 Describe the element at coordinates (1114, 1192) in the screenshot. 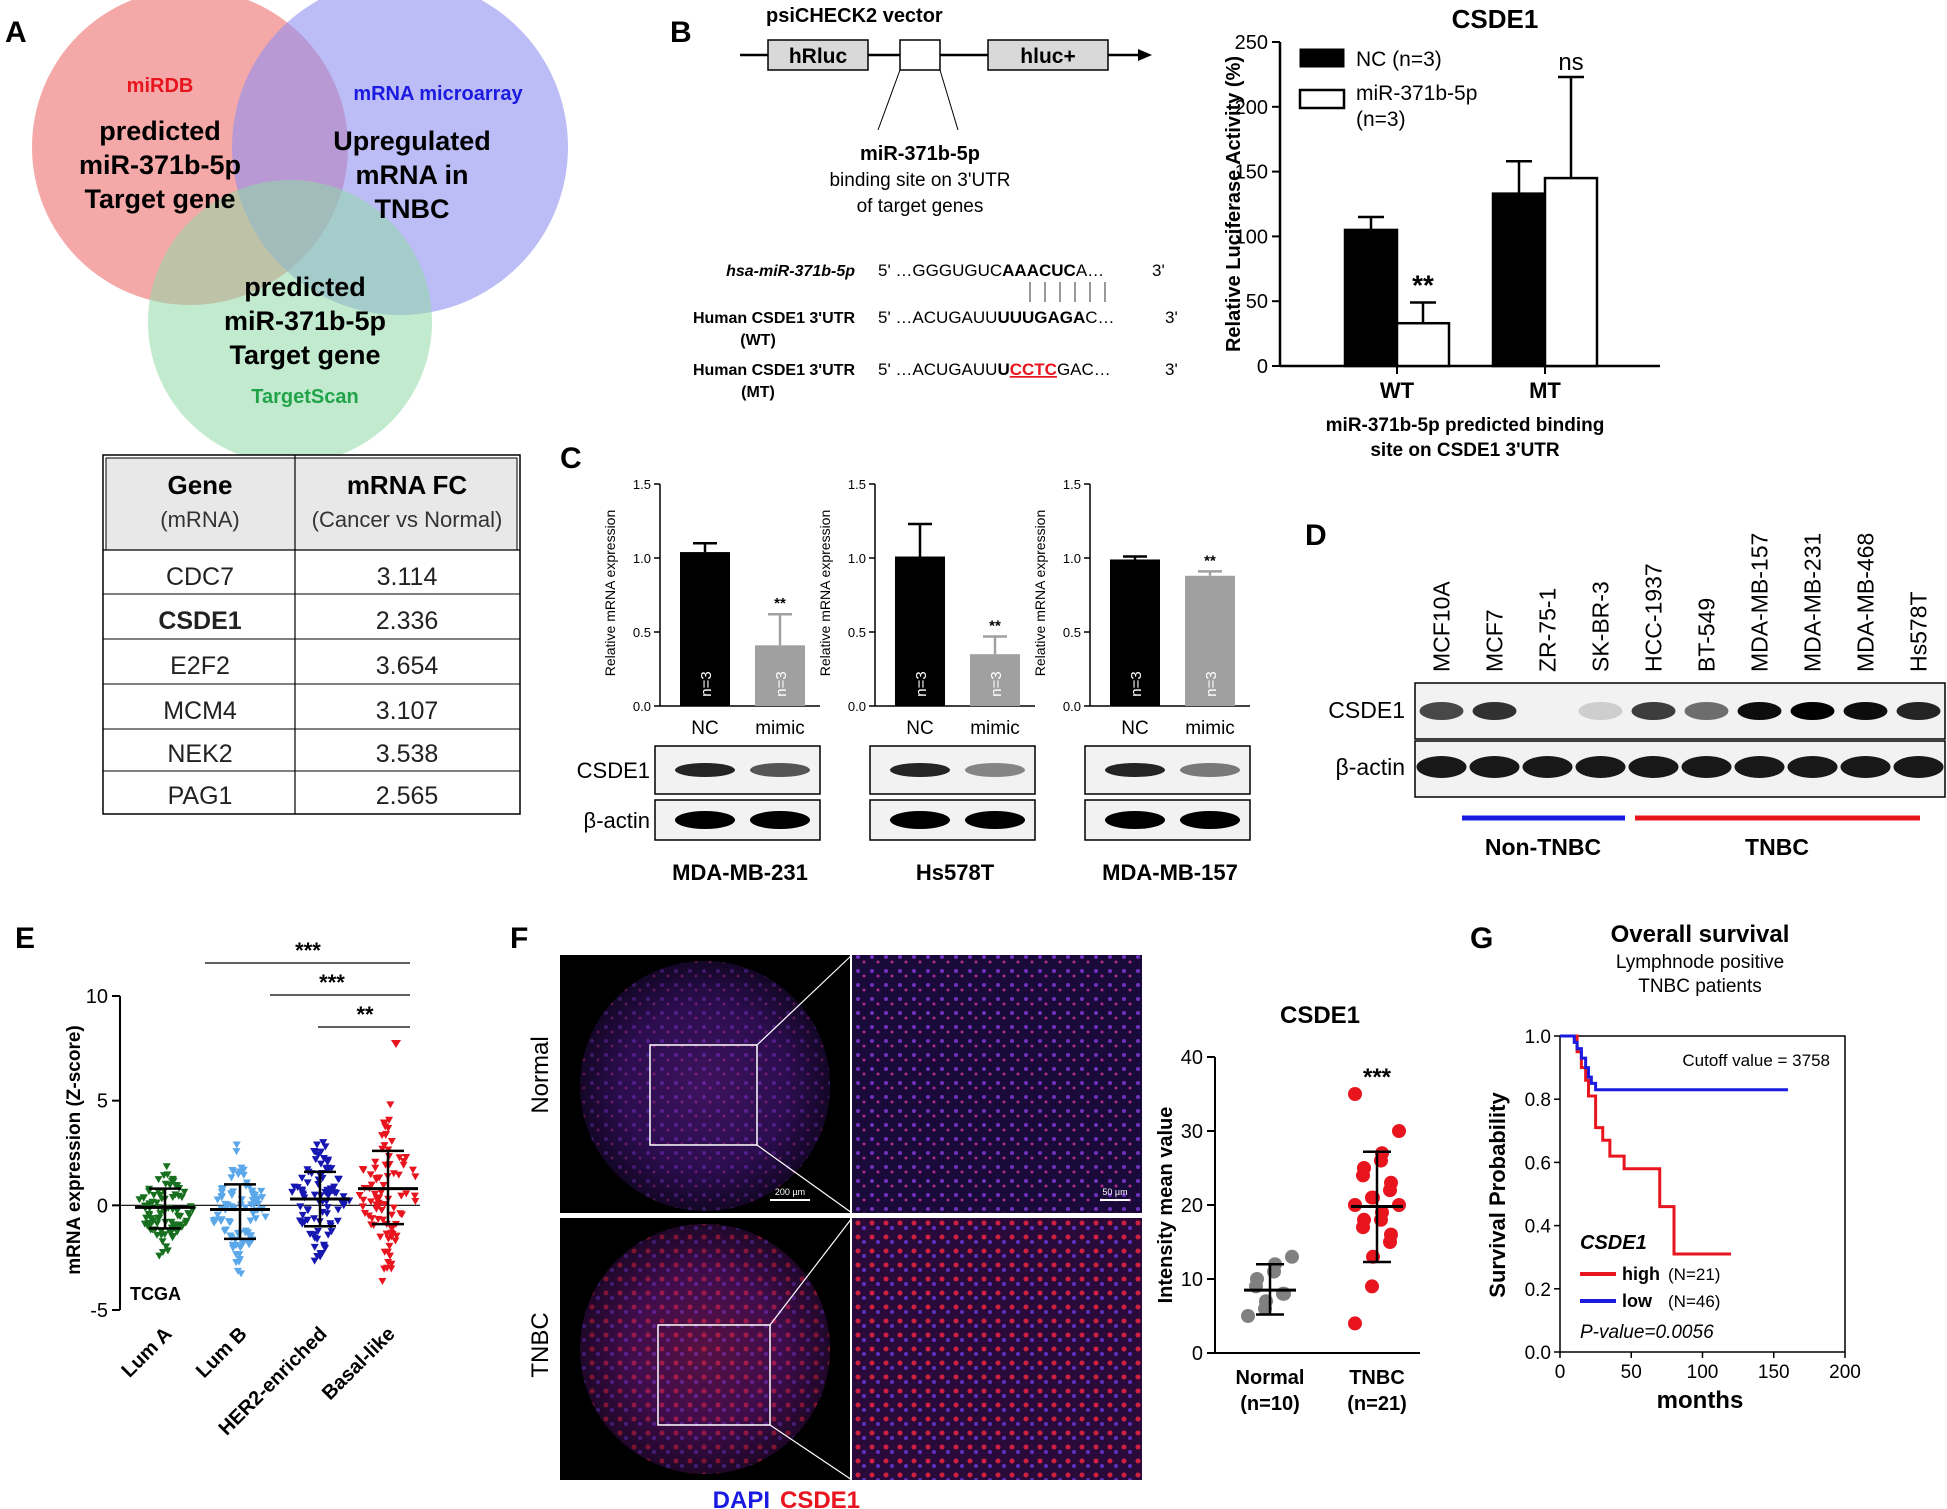

I see `scale-bar-50: 50 µm` at that location.